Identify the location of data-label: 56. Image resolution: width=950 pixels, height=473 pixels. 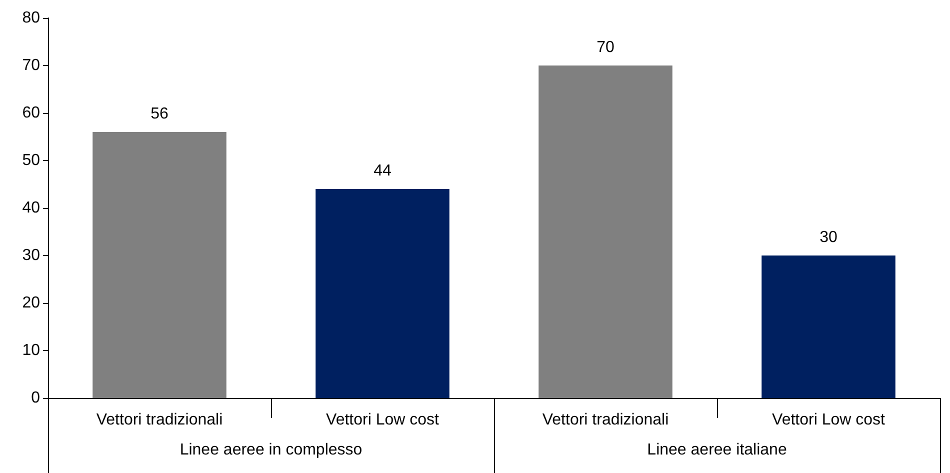
(159, 114).